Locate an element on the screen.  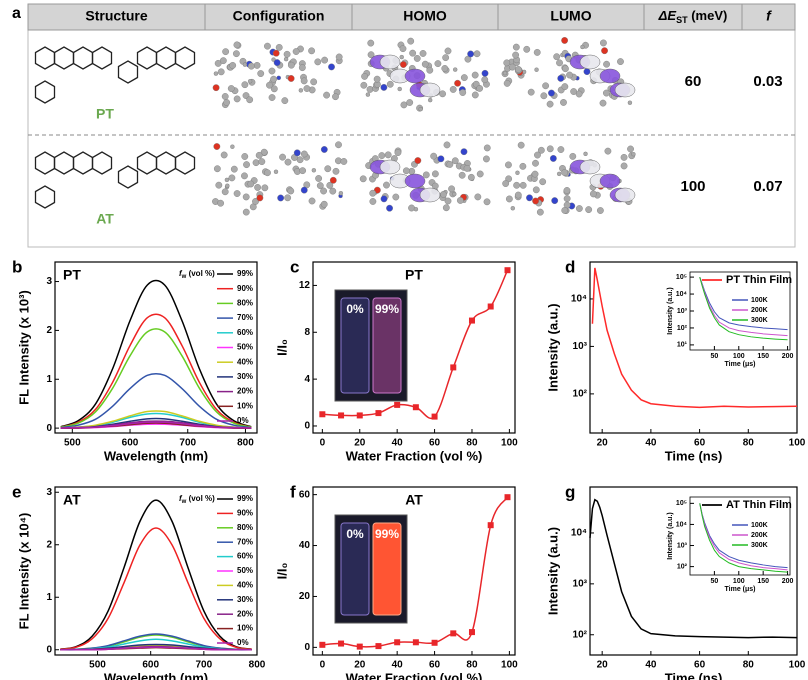
legend-label: 50% is located at coordinates (245, 570).